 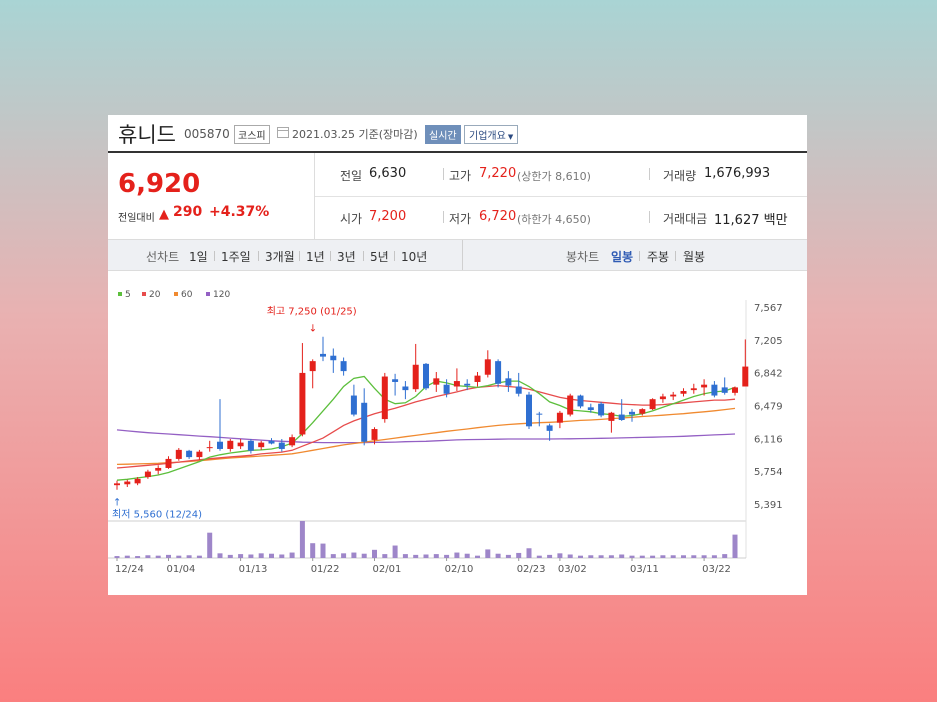 I want to click on ma20-line, so click(x=426, y=426).